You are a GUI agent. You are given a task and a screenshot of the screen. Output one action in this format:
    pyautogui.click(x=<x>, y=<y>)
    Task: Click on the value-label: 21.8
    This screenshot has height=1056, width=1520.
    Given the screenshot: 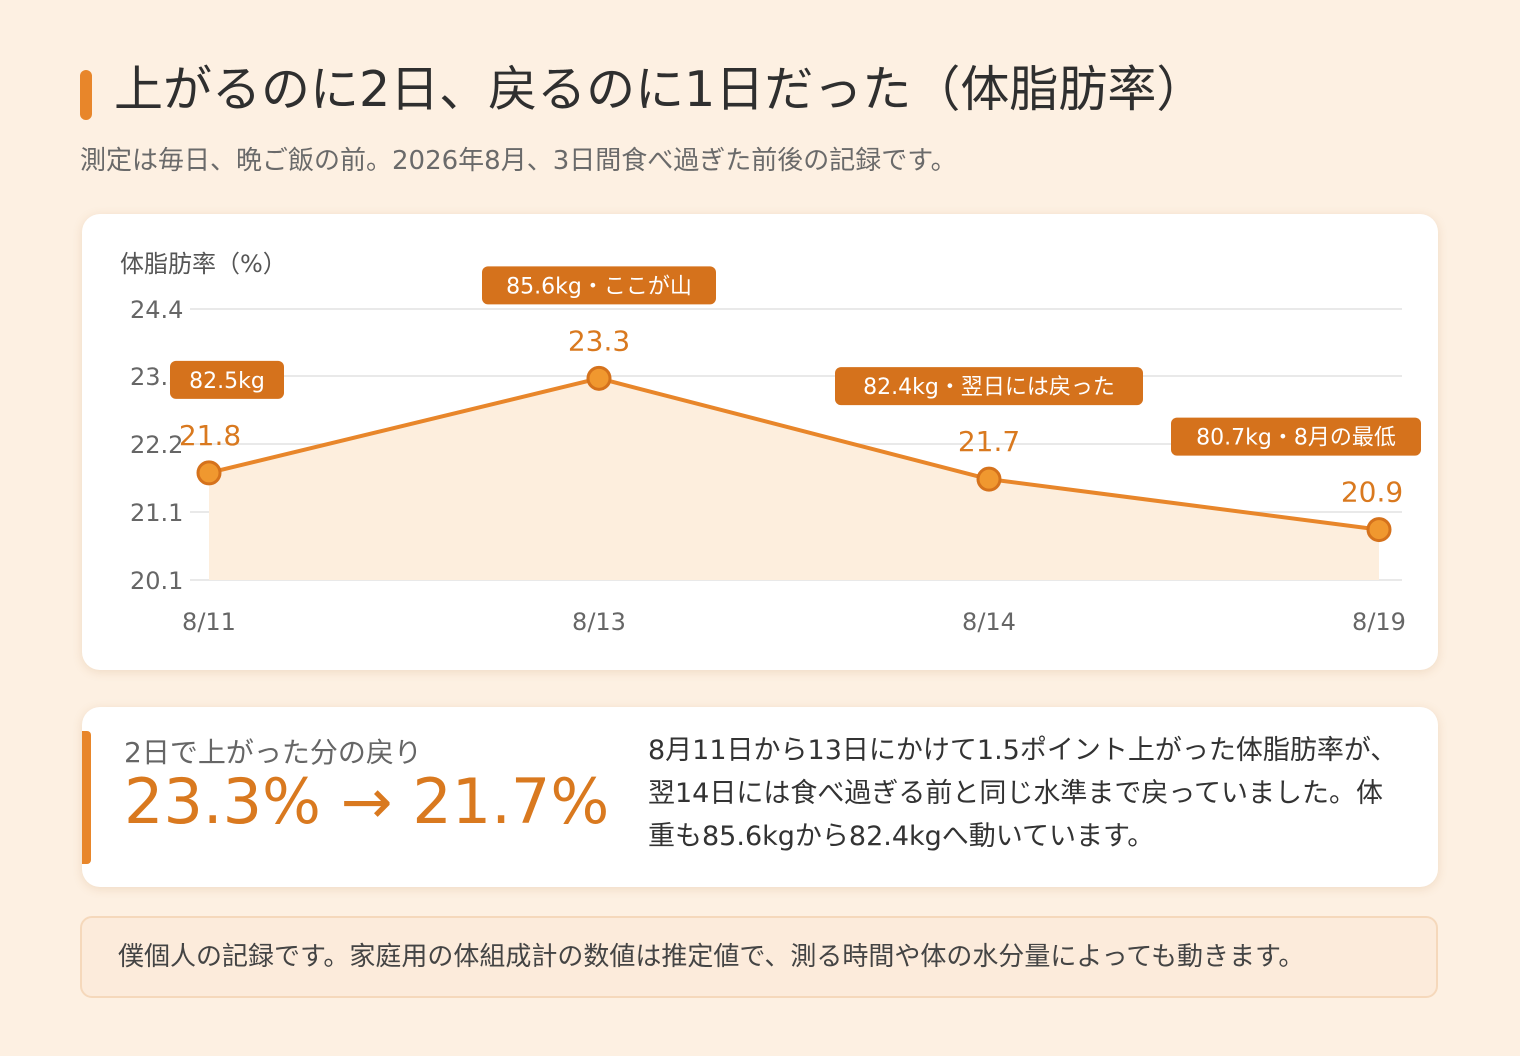 What is the action you would take?
    pyautogui.click(x=210, y=435)
    